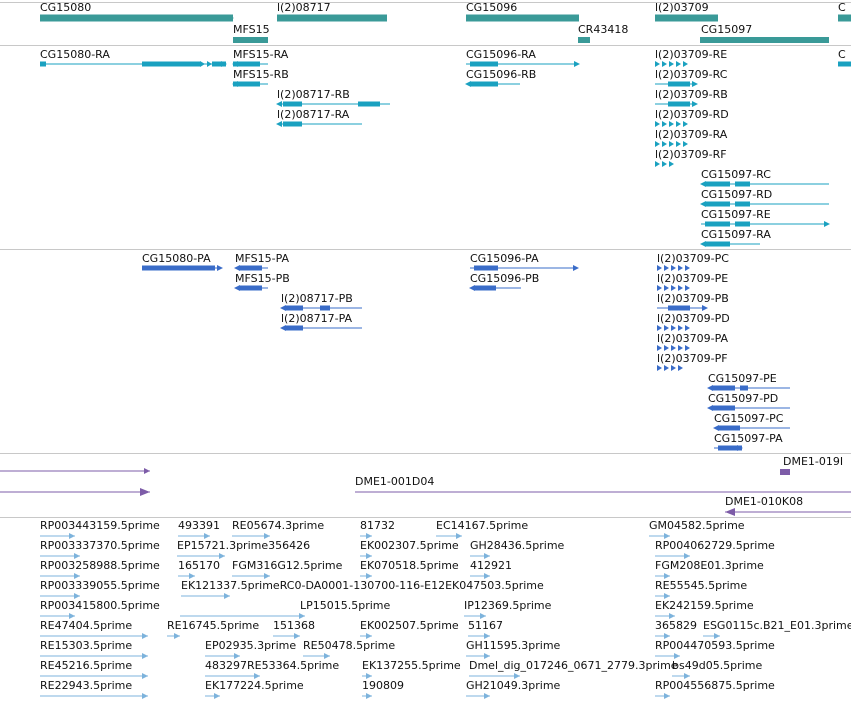 The height and width of the screenshot is (701, 851). Describe the element at coordinates (485, 625) in the screenshot. I see `est-label: 51167` at that location.